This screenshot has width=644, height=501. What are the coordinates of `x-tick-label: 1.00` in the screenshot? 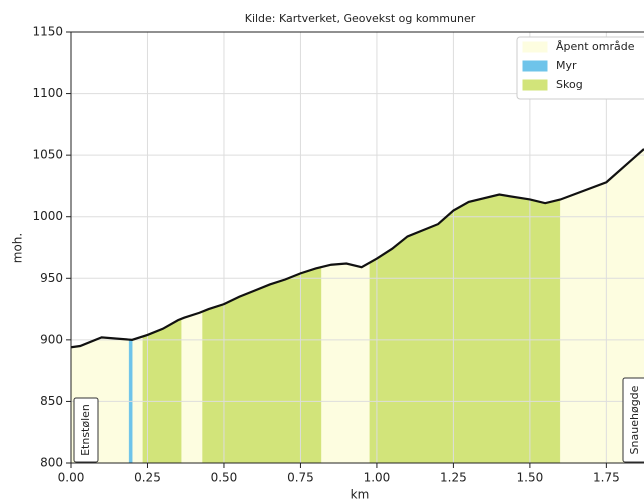 It's located at (377, 478).